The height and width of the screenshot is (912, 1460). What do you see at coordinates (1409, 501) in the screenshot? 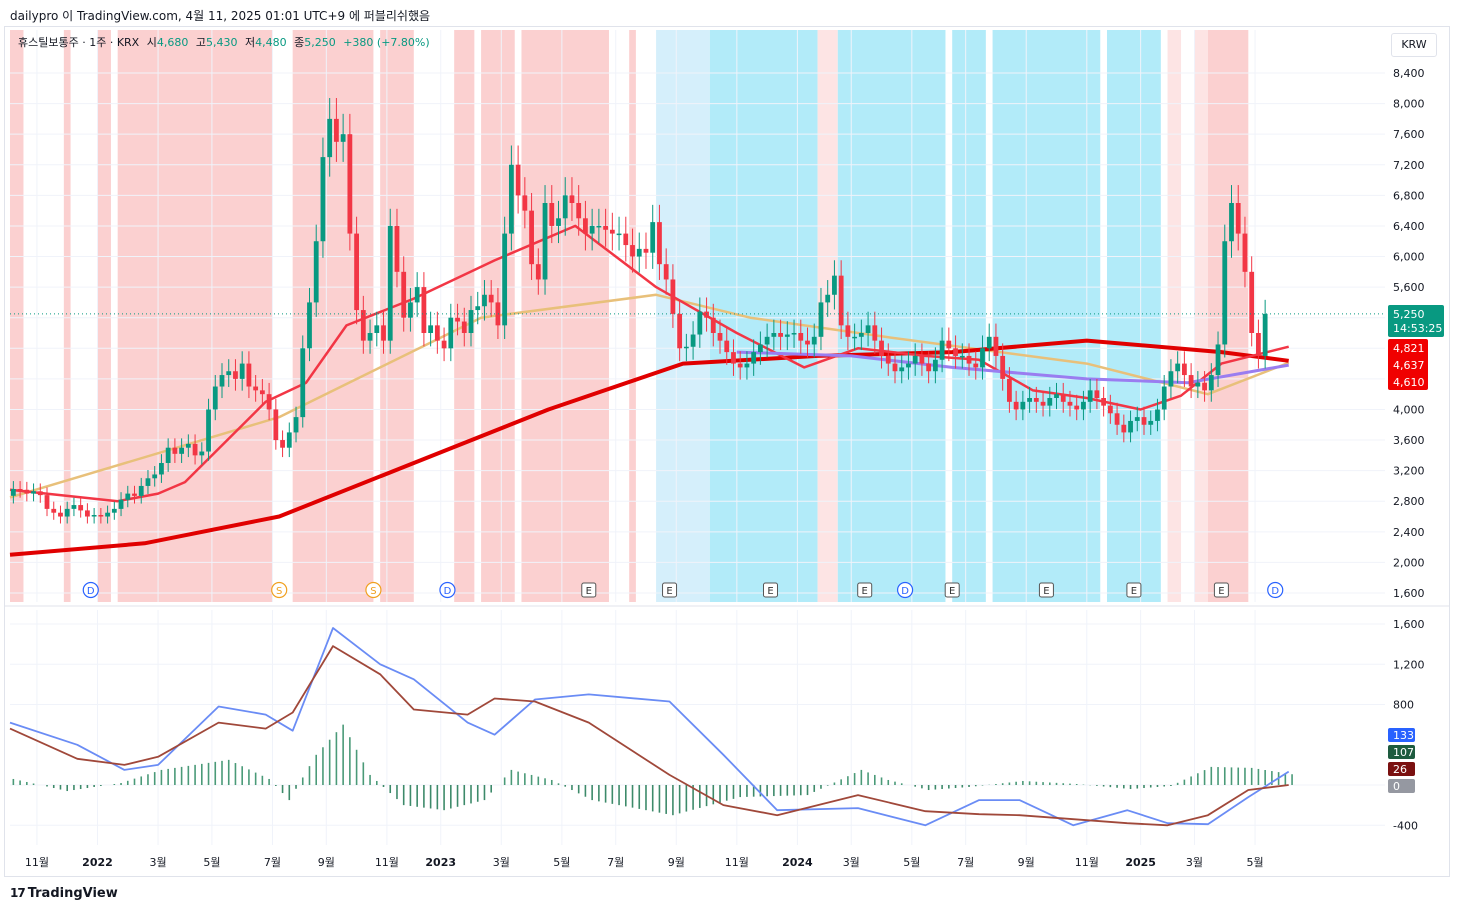
I see `price-axis-tick: 2,800` at bounding box center [1409, 501].